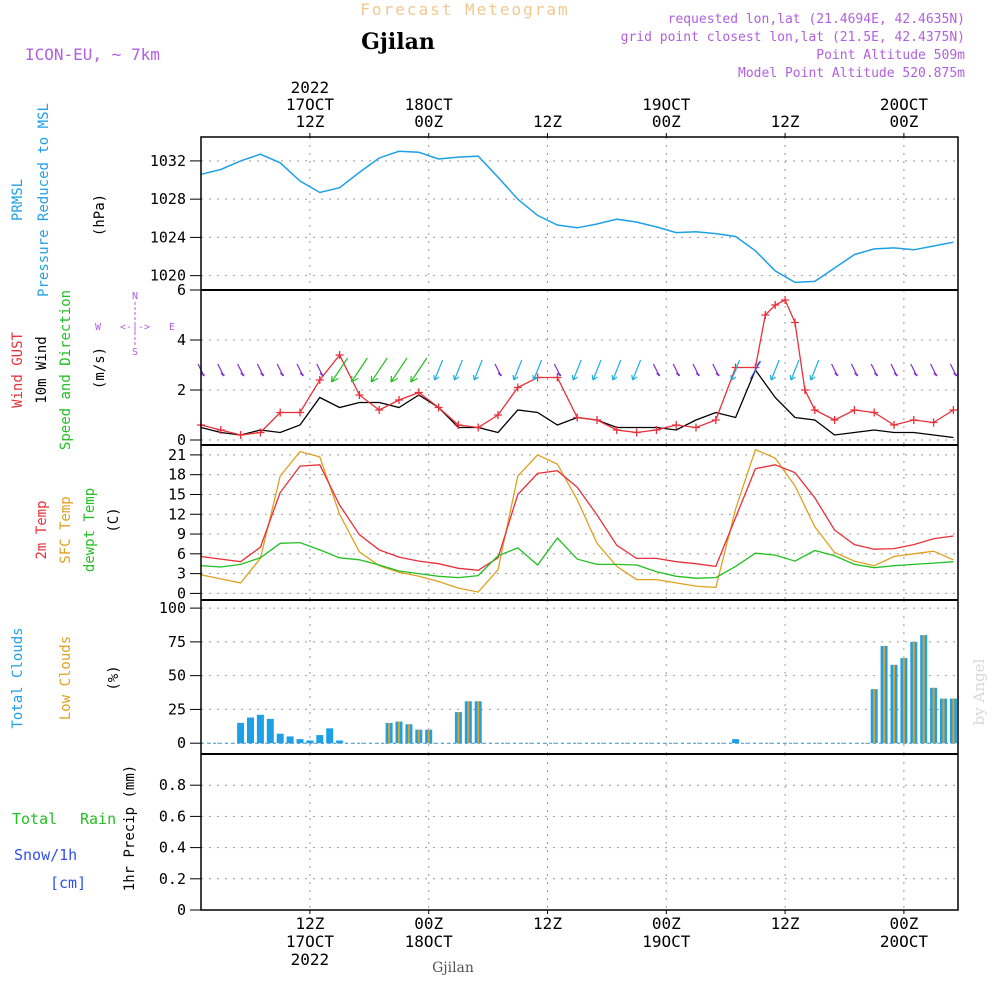 The height and width of the screenshot is (1000, 1000). I want to click on y-tick-label: 75, so click(177, 642).